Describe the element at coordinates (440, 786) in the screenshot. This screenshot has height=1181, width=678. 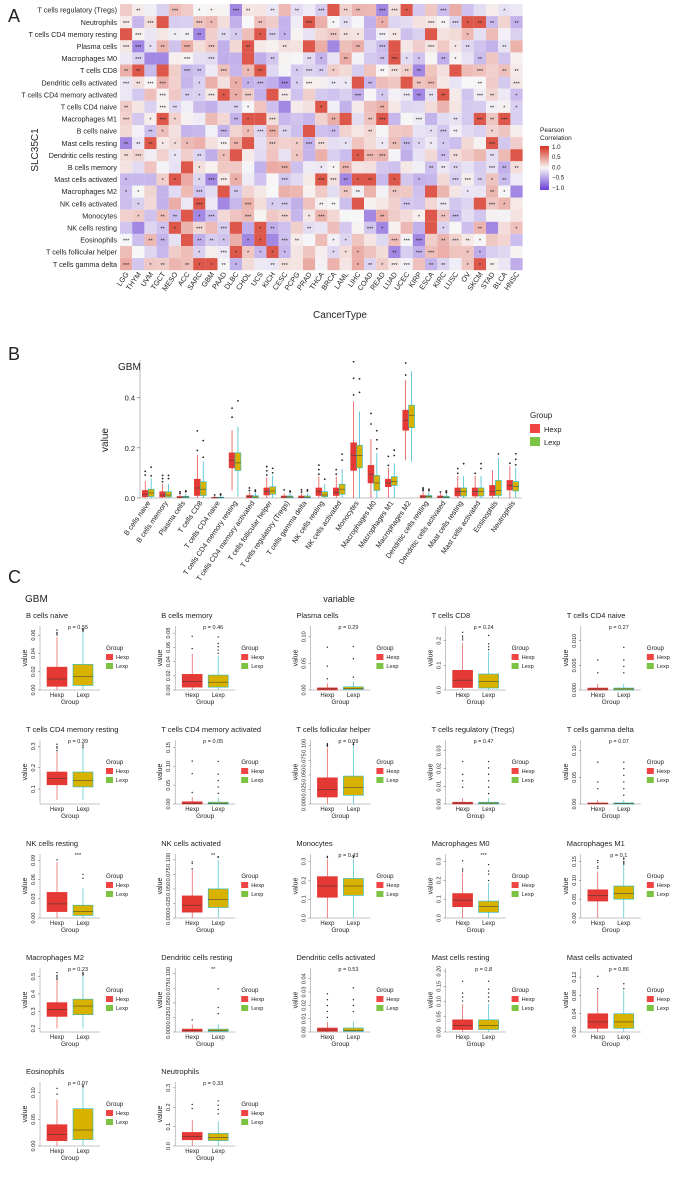
I see `facet-y-tick-label: 0.01` at that location.